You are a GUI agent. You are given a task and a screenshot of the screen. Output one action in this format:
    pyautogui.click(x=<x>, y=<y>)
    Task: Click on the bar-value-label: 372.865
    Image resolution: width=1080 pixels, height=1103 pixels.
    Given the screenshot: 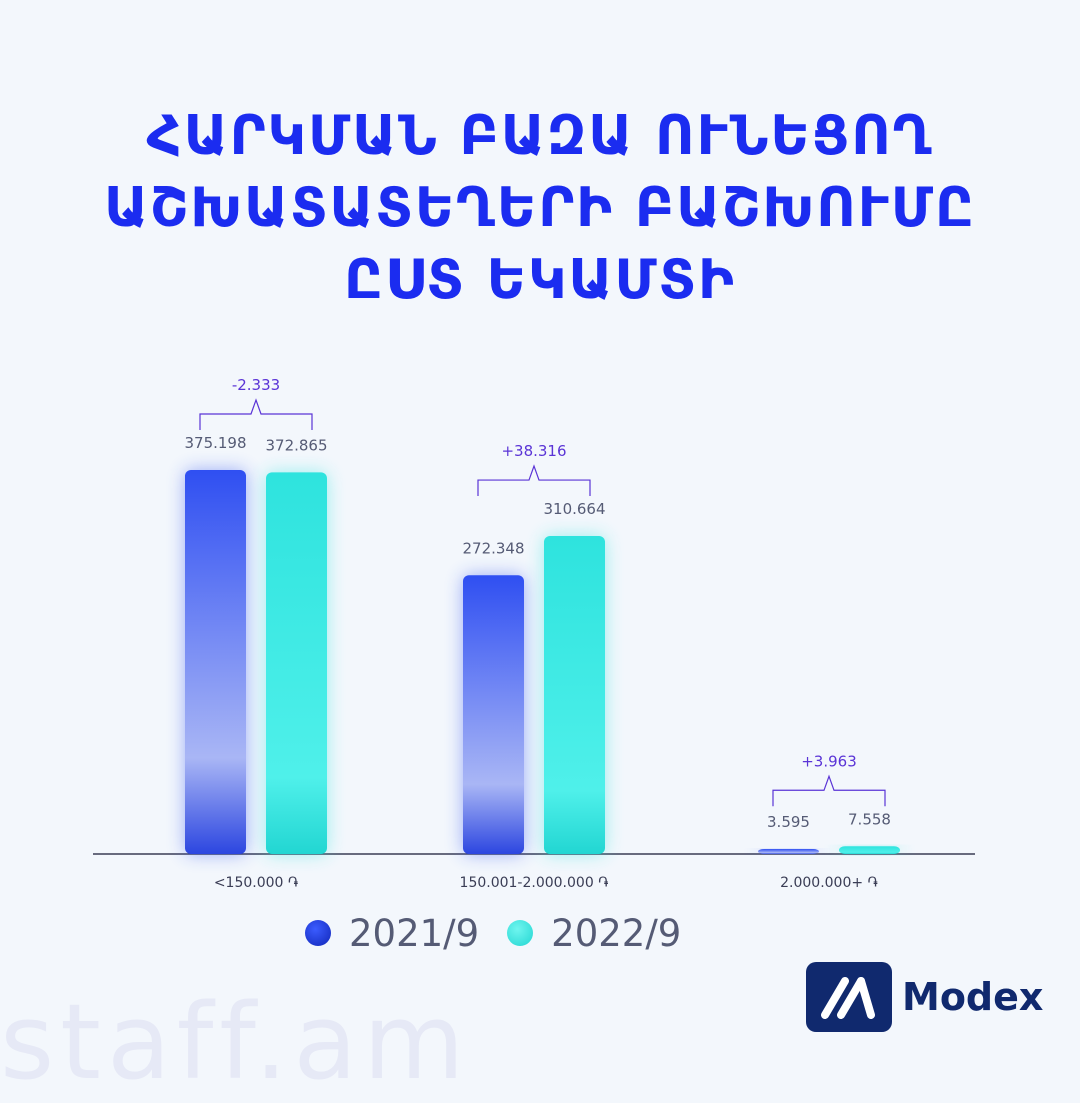 What is the action you would take?
    pyautogui.click(x=296, y=445)
    